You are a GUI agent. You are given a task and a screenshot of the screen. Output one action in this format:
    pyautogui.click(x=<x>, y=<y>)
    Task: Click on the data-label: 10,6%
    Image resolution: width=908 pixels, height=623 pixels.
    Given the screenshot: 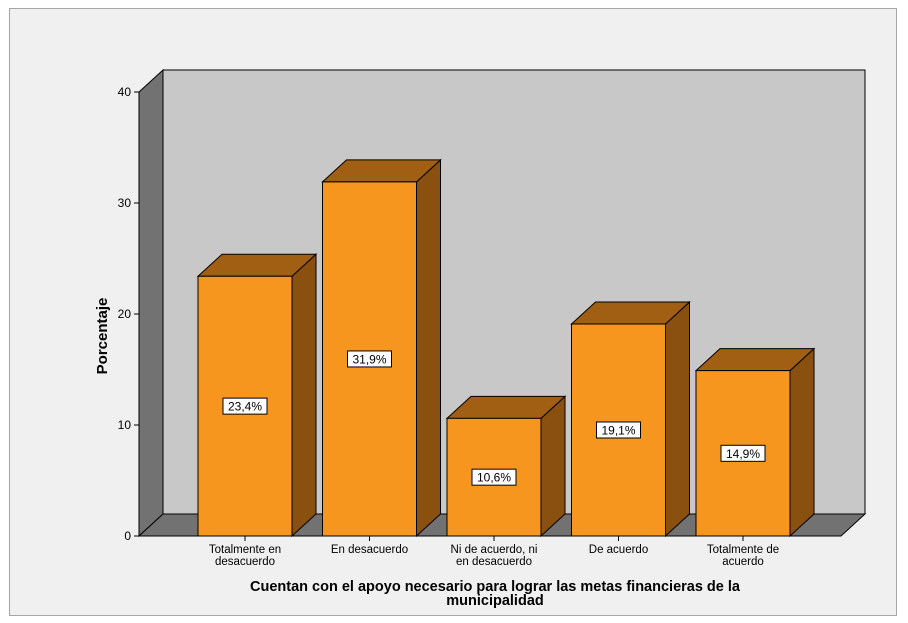 What is the action you would take?
    pyautogui.click(x=494, y=478)
    